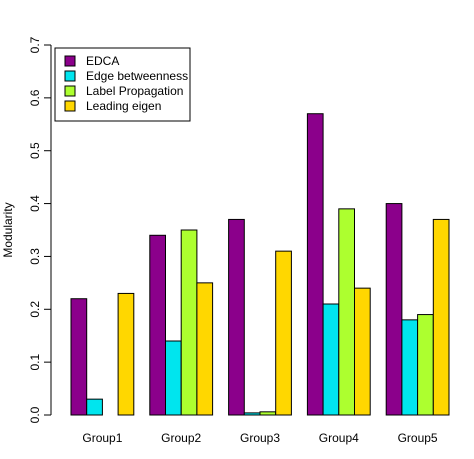  I want to click on bar-group4-edca, so click(315, 264).